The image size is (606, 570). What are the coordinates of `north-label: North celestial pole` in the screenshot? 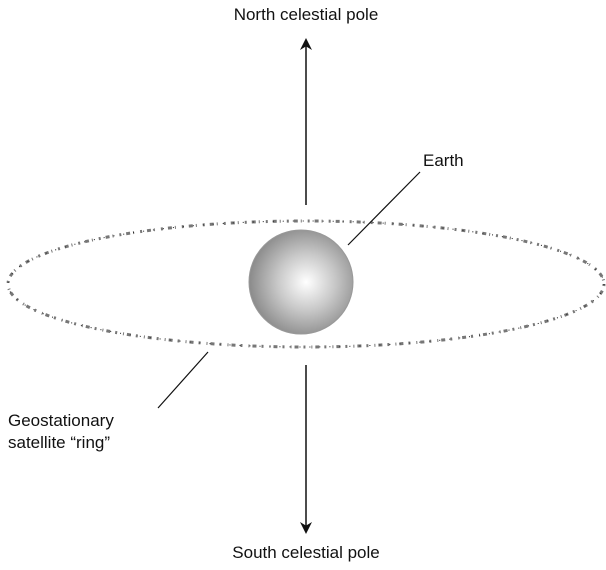 It's located at (306, 14).